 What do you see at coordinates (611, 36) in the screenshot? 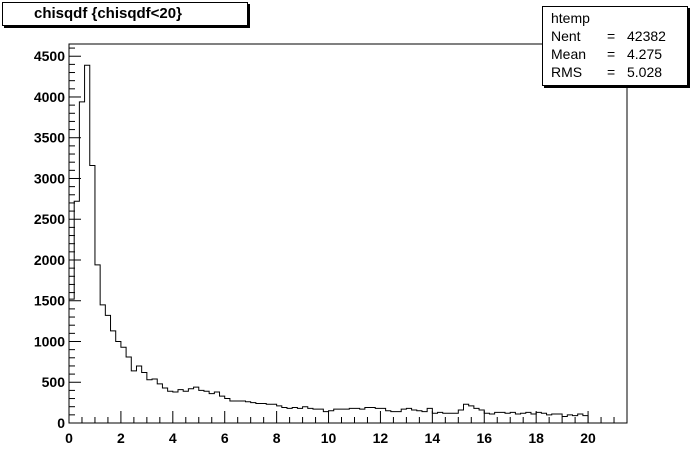
I see `stats-nent-eq: =` at bounding box center [611, 36].